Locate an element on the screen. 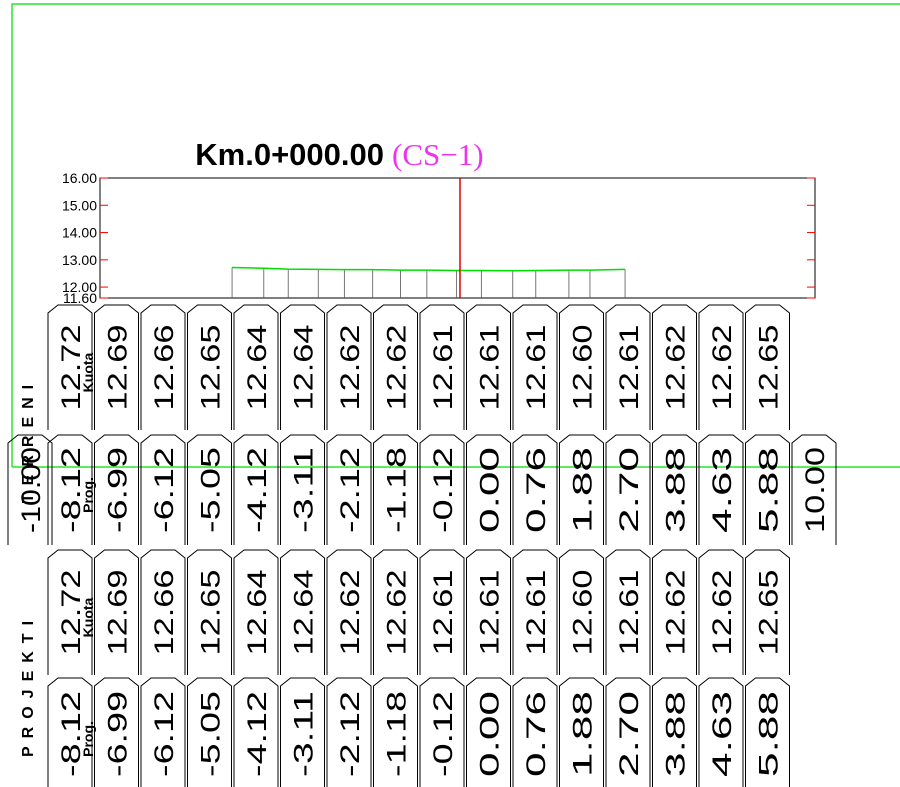  cell-value: 12.69 is located at coordinates (118, 368).